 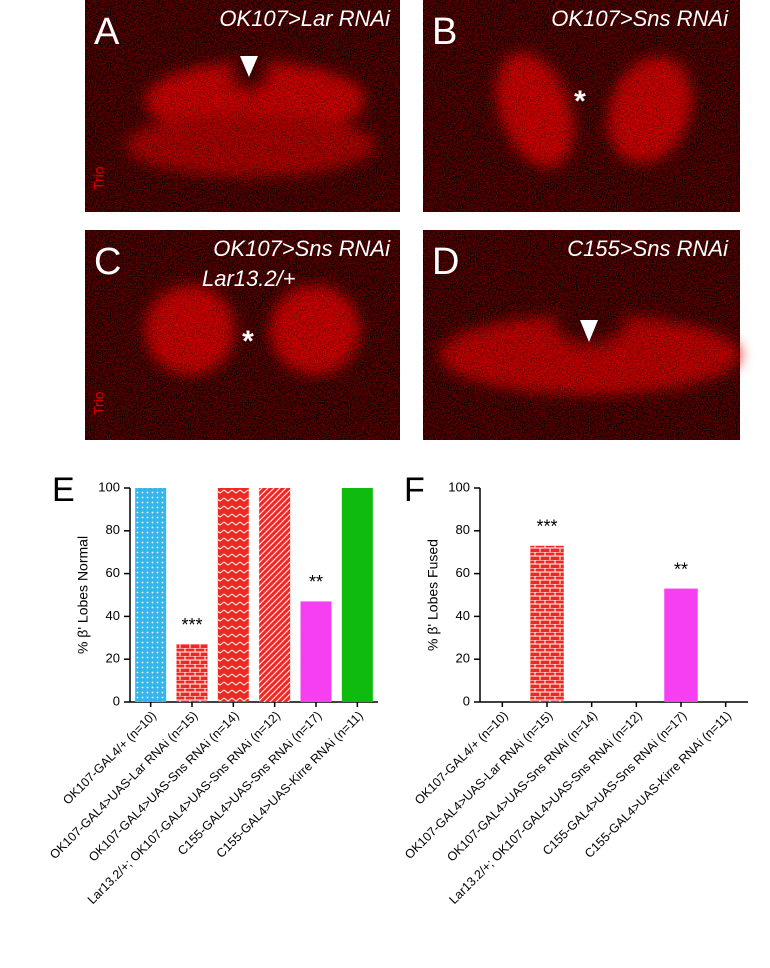 I want to click on panel-letter: E, so click(x=63, y=490).